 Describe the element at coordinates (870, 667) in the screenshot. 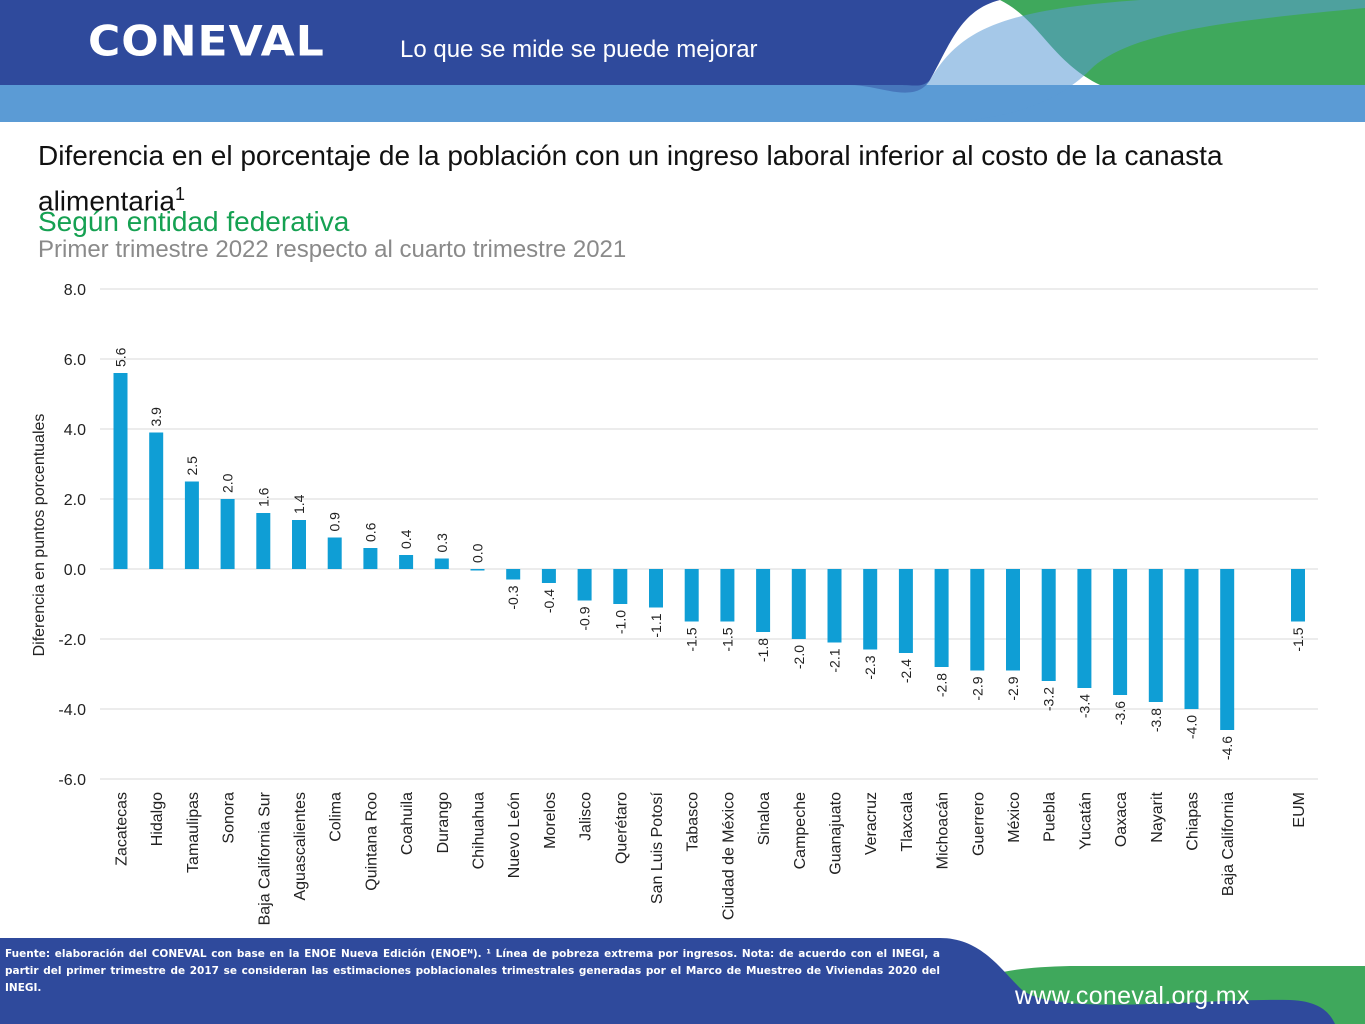

I see `data-label: -2.3` at that location.